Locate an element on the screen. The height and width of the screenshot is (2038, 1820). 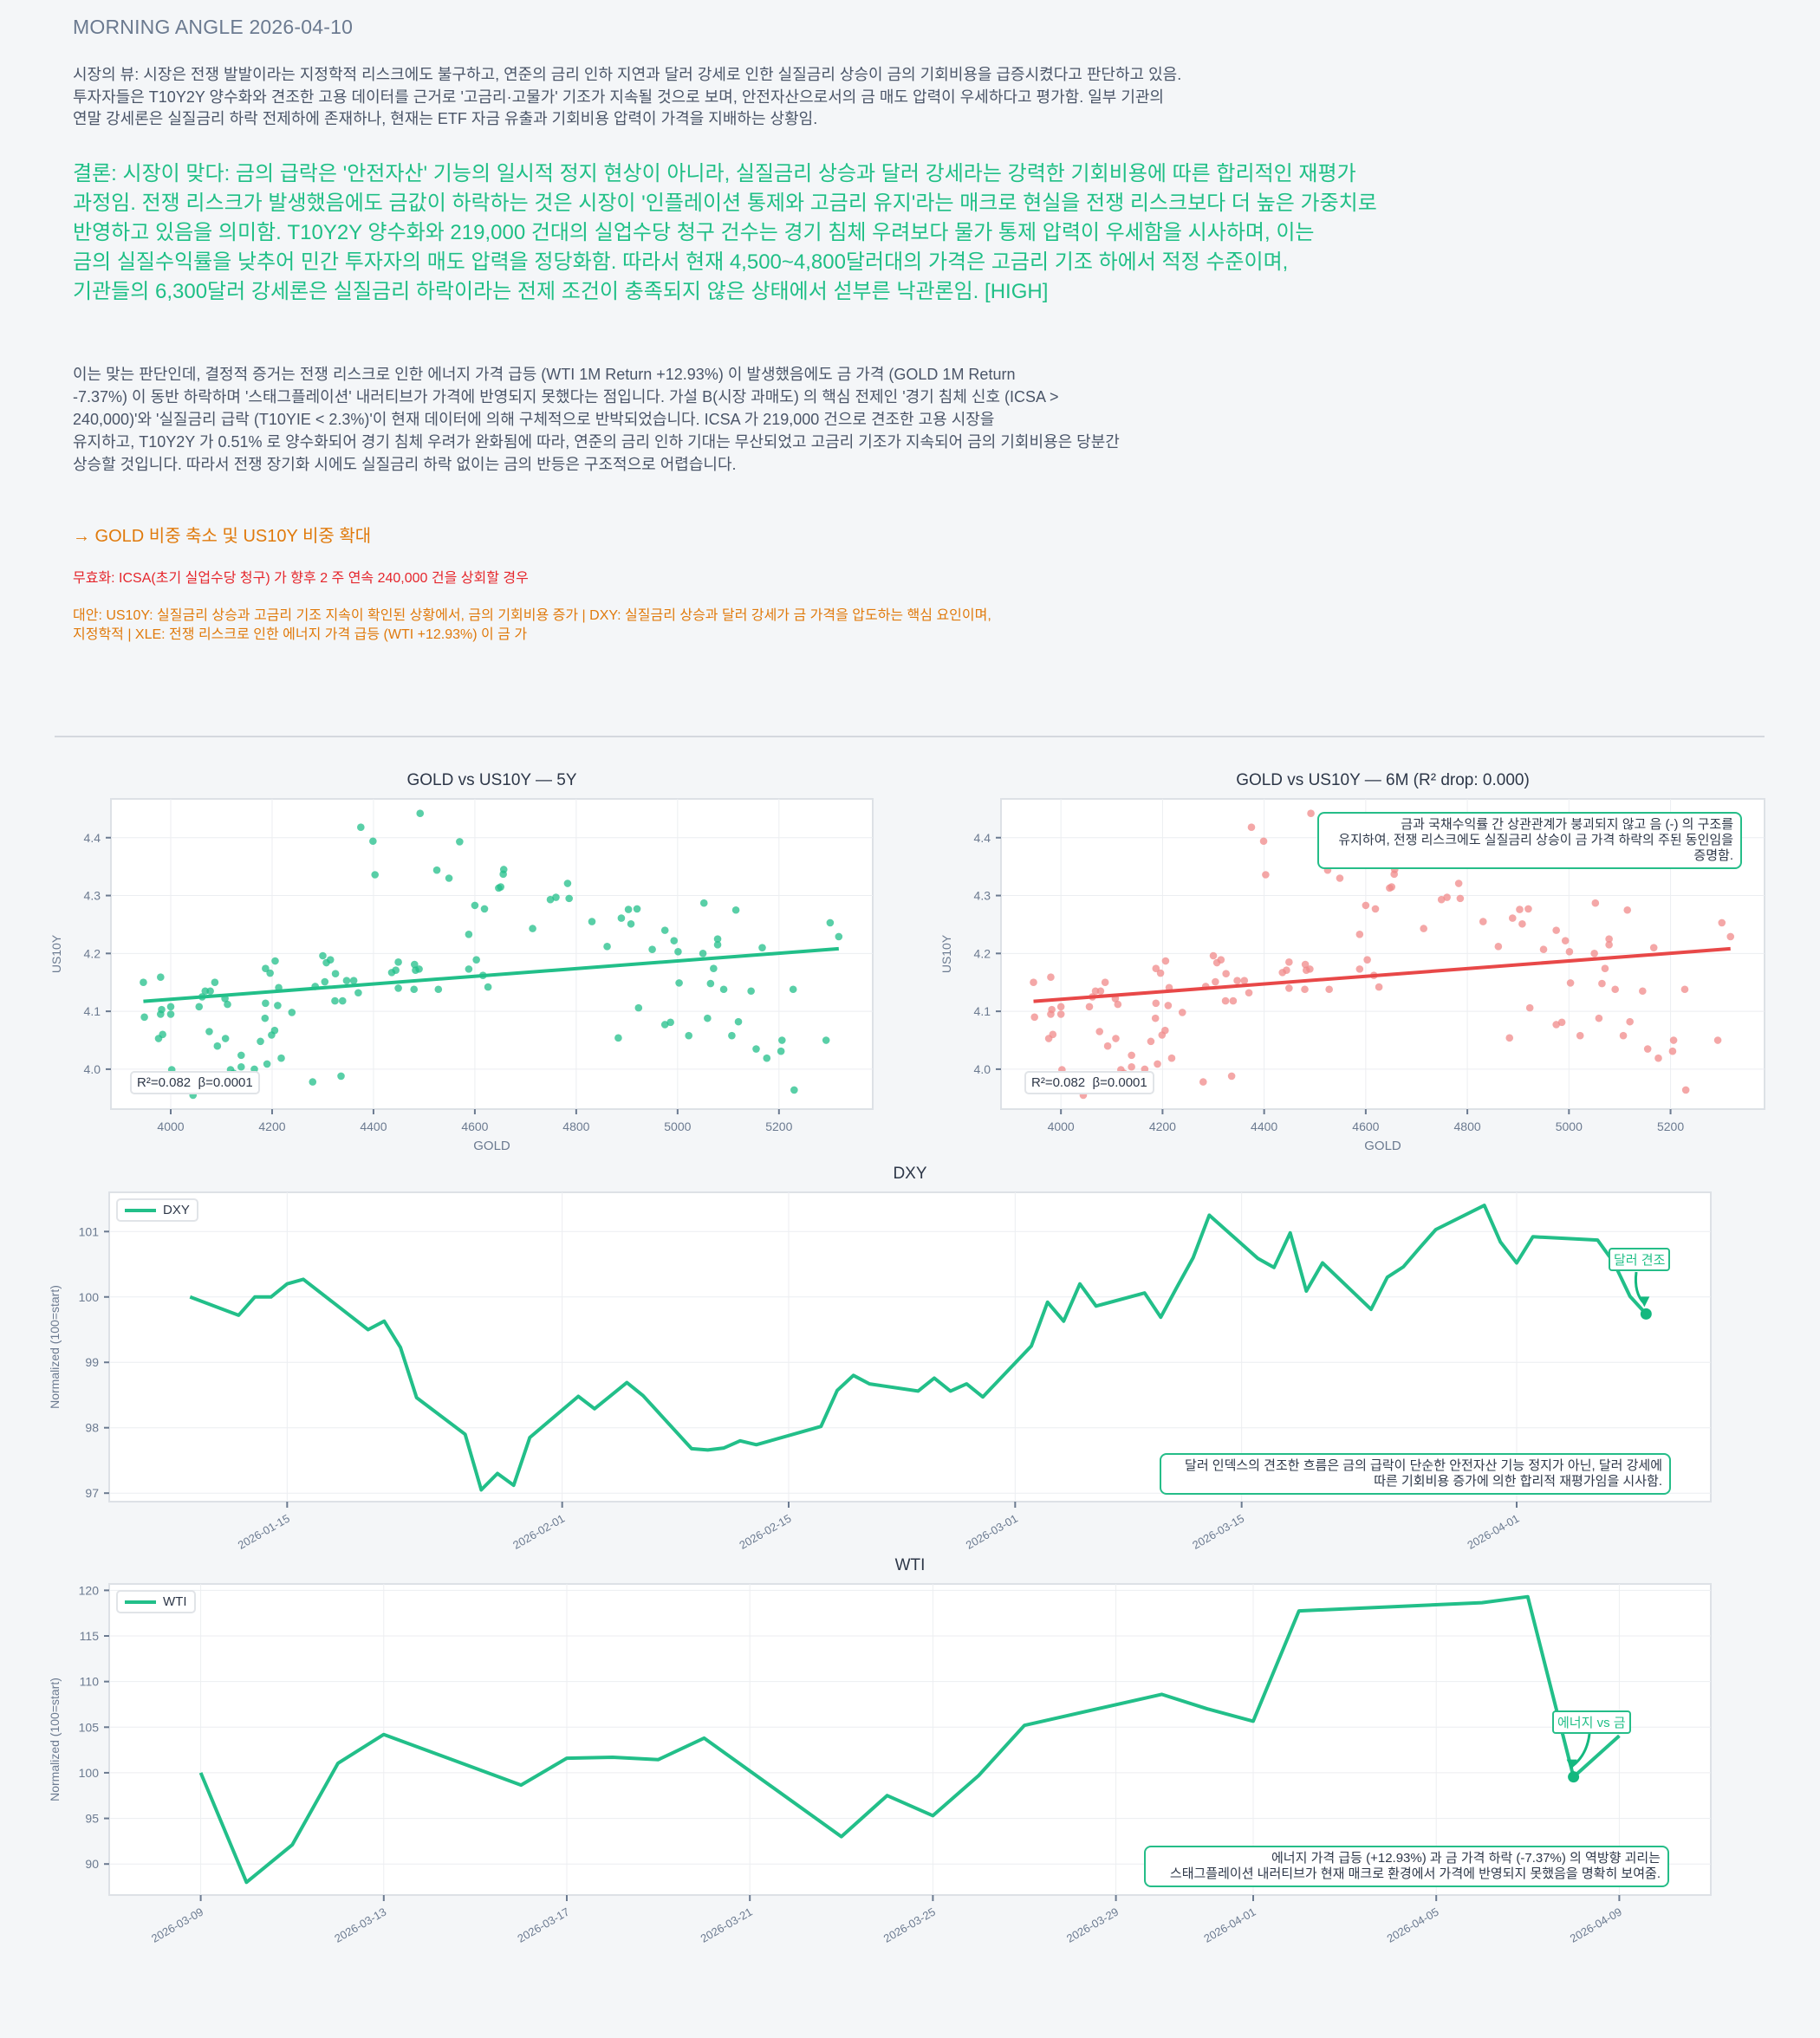
legend-label: WTI is located at coordinates (175, 1601).